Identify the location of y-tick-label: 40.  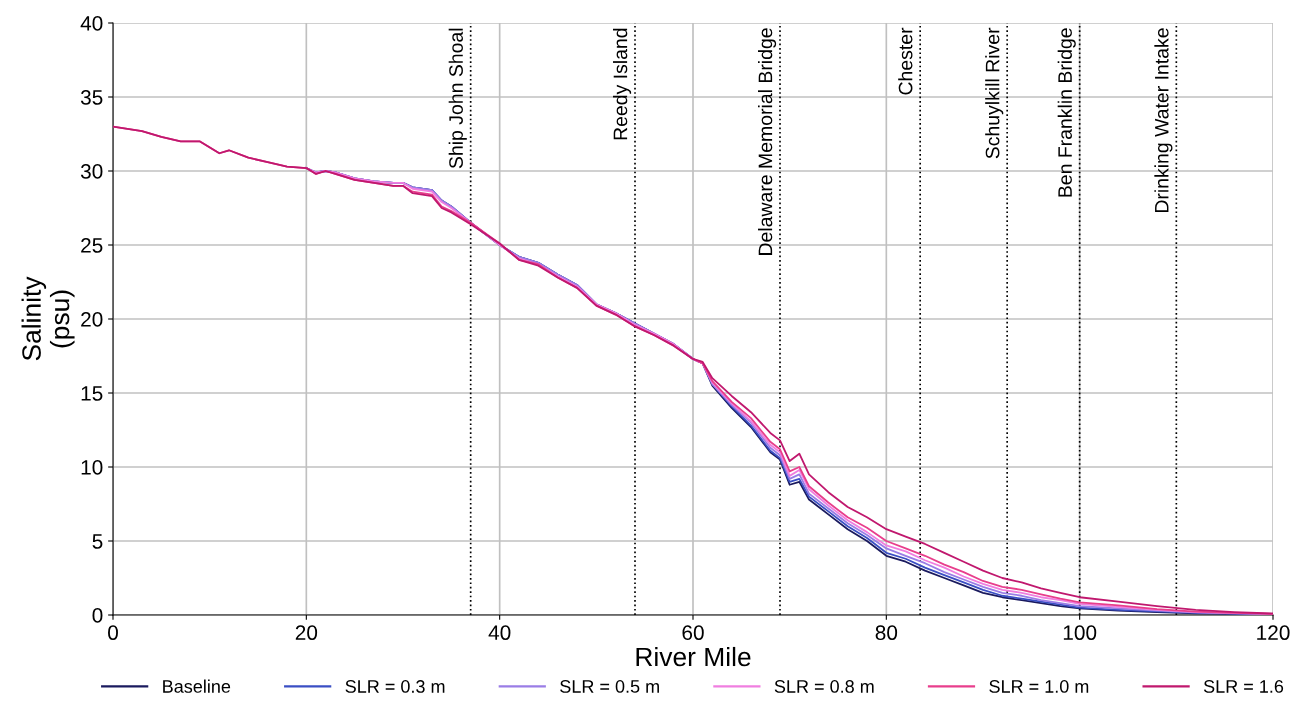
(91, 23).